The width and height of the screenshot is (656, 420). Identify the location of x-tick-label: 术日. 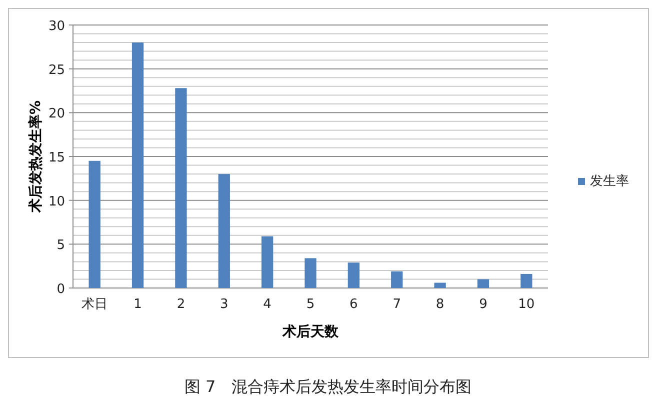
(95, 304).